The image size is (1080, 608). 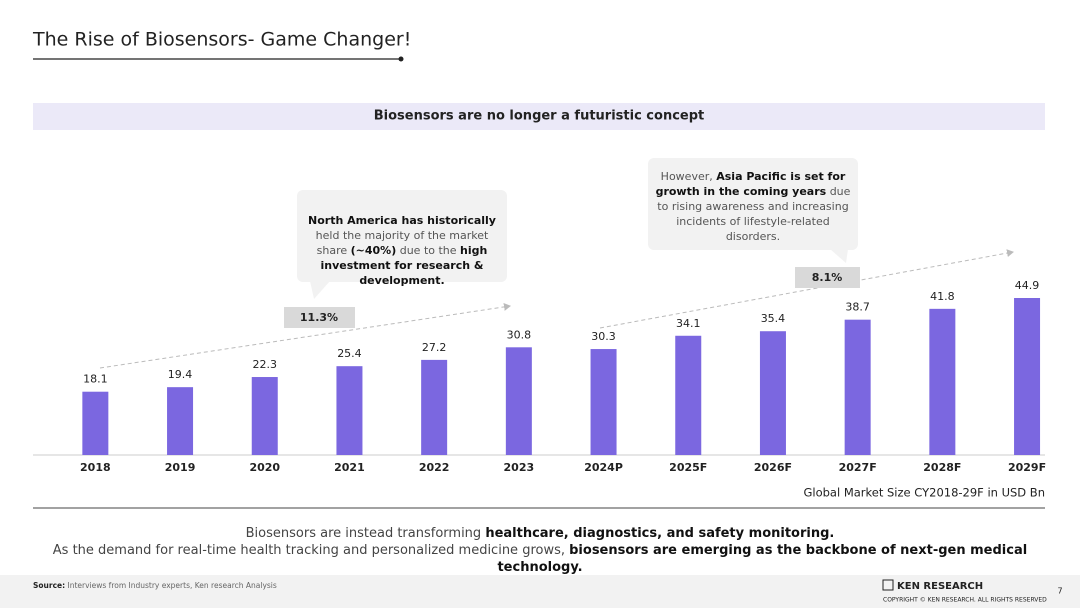 I want to click on x-tick-label: 2024P, so click(x=603, y=467).